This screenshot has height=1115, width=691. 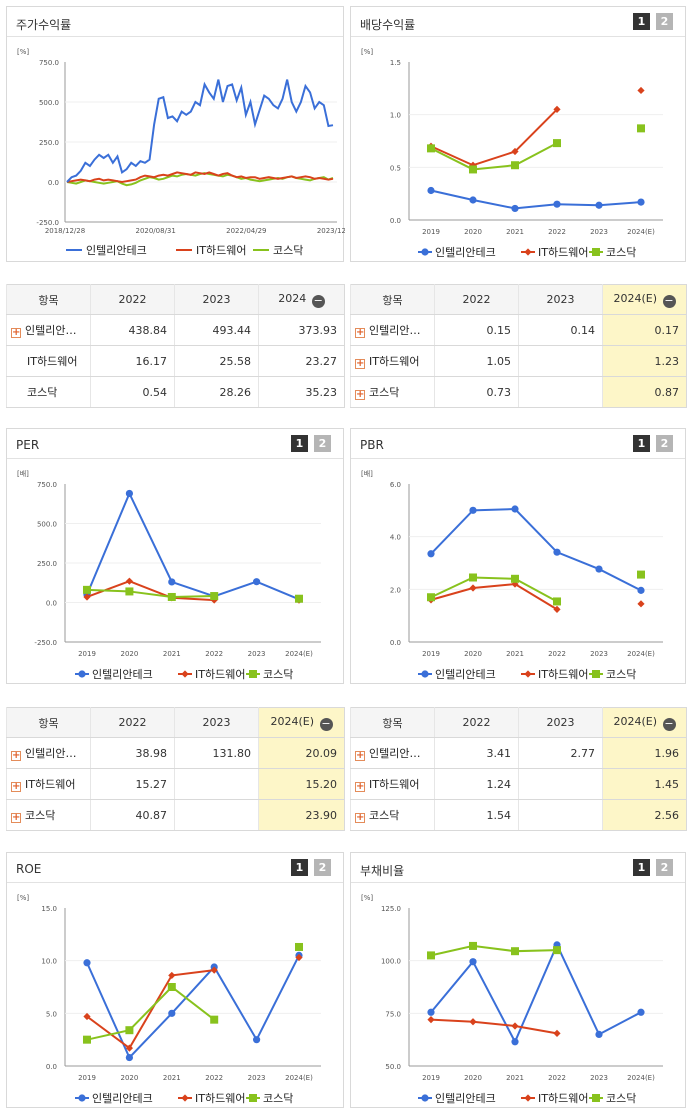 I want to click on y-tick-label: 1.5, so click(x=395, y=63).